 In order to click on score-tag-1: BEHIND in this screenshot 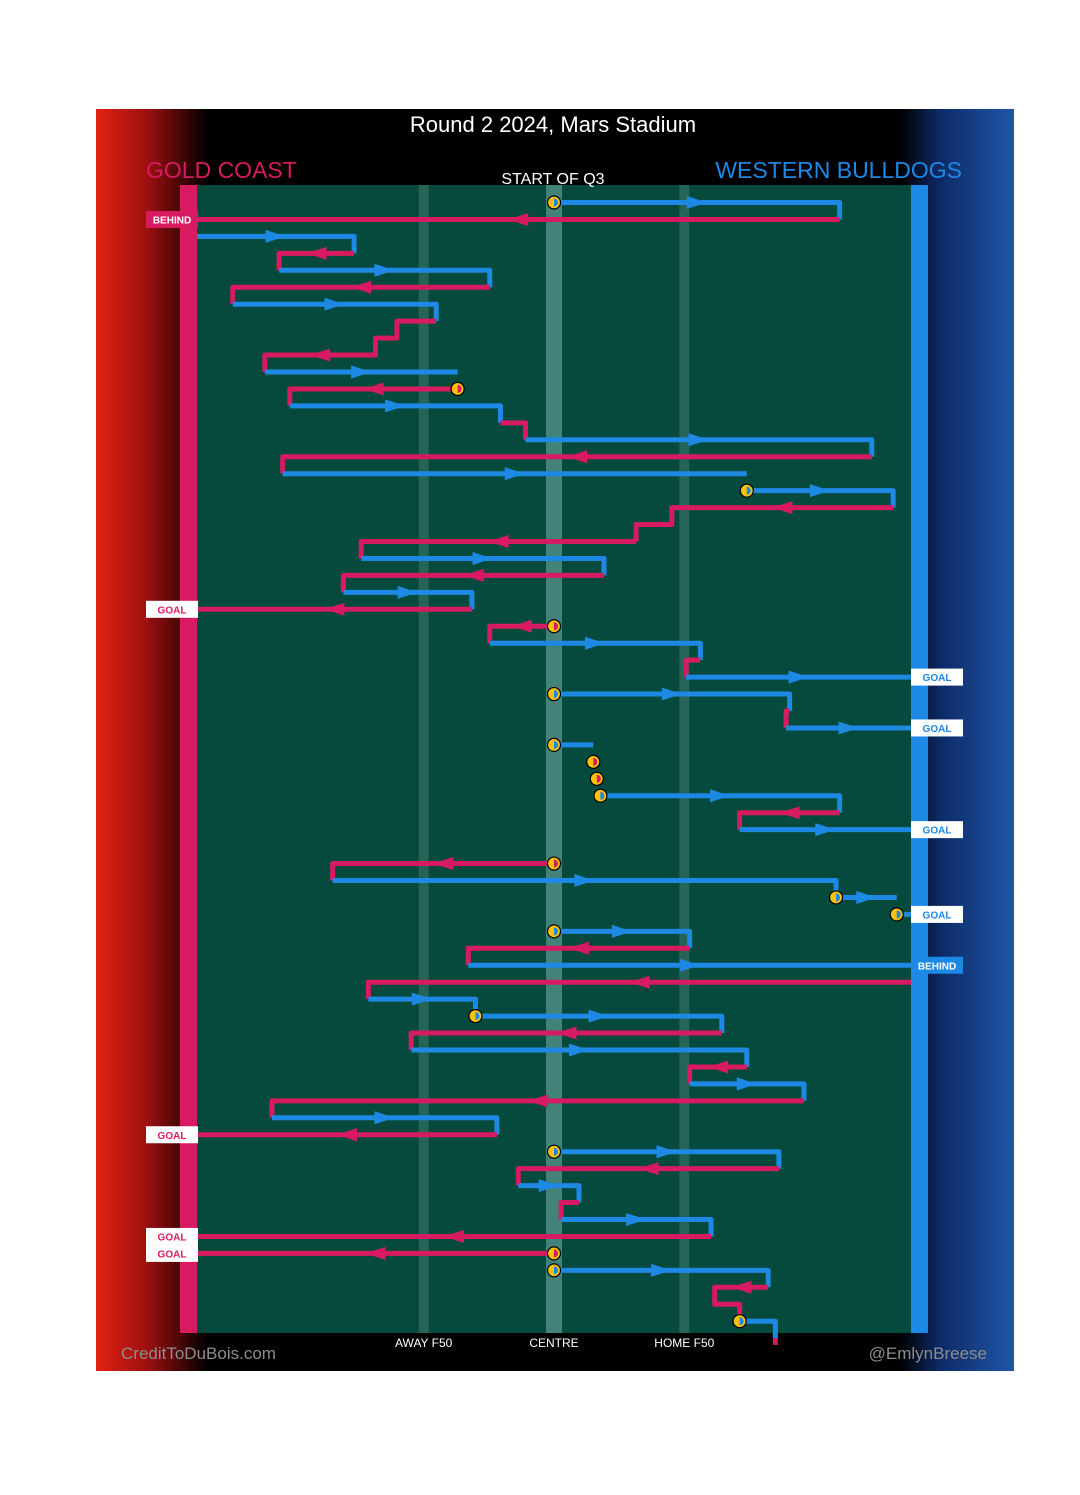, I will do `click(172, 219)`.